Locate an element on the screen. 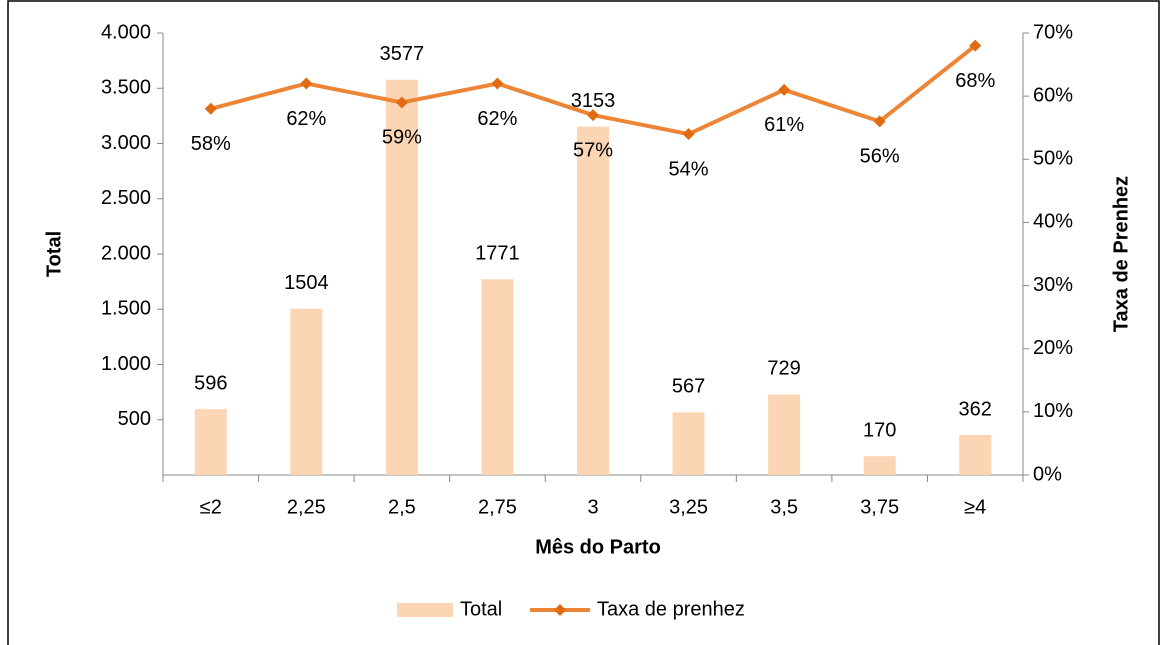  bar-label: 1771 is located at coordinates (497, 254).